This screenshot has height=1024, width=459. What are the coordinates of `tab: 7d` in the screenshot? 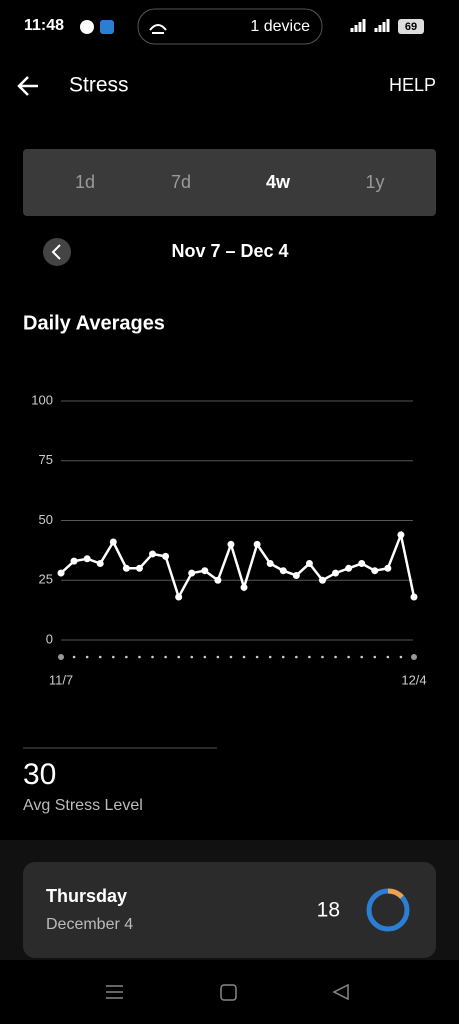 It's located at (181, 182).